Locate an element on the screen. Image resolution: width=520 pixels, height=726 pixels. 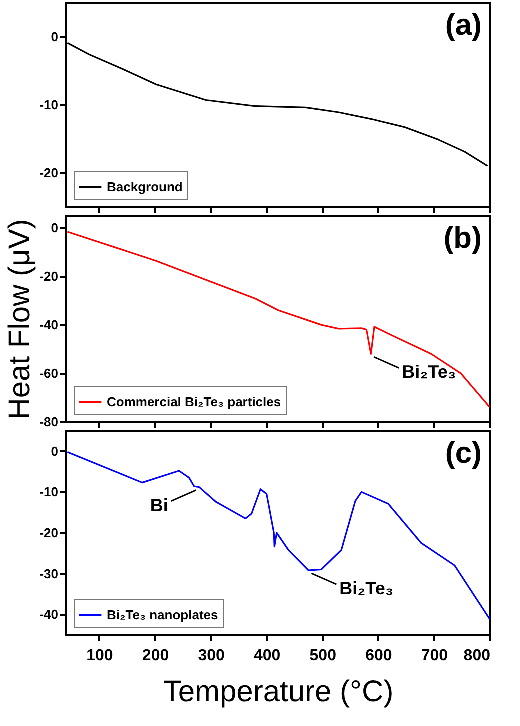
x-axis-title: Temperature (°C) is located at coordinates (278, 692).